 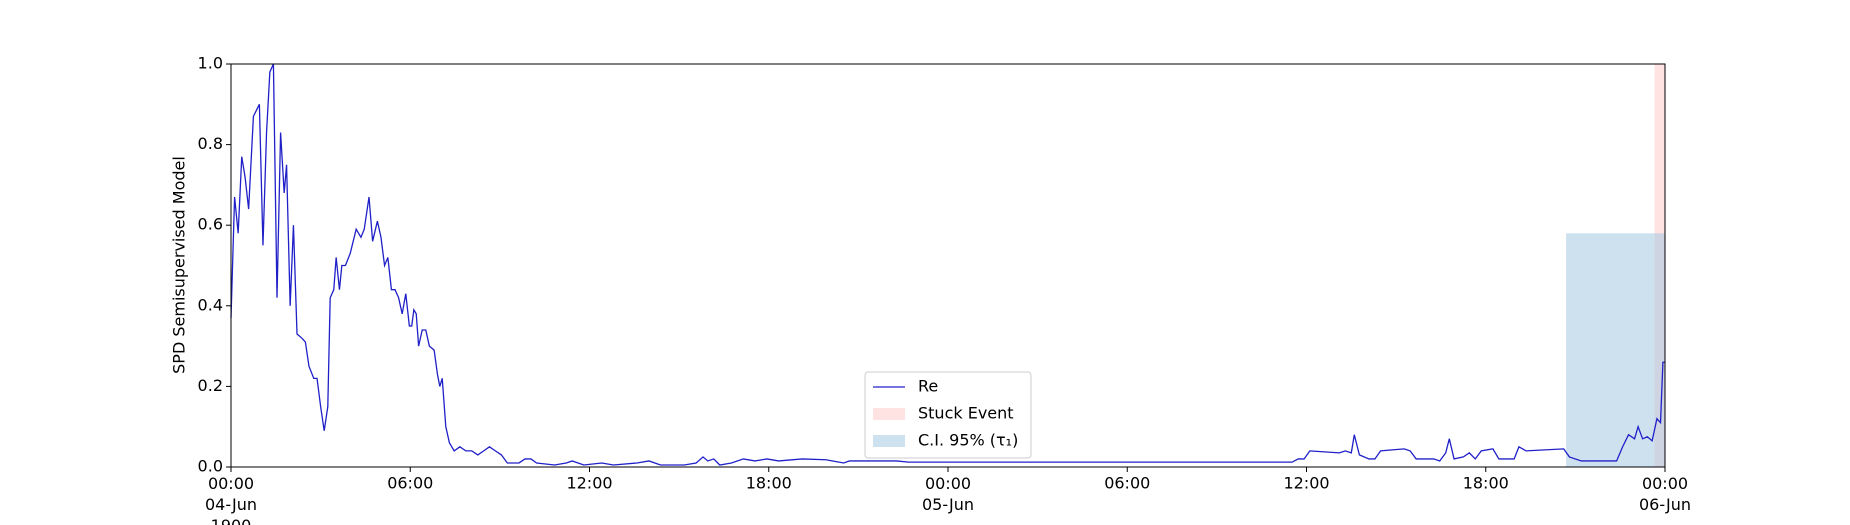 I want to click on y-tick-label: 0.0, so click(x=210, y=466).